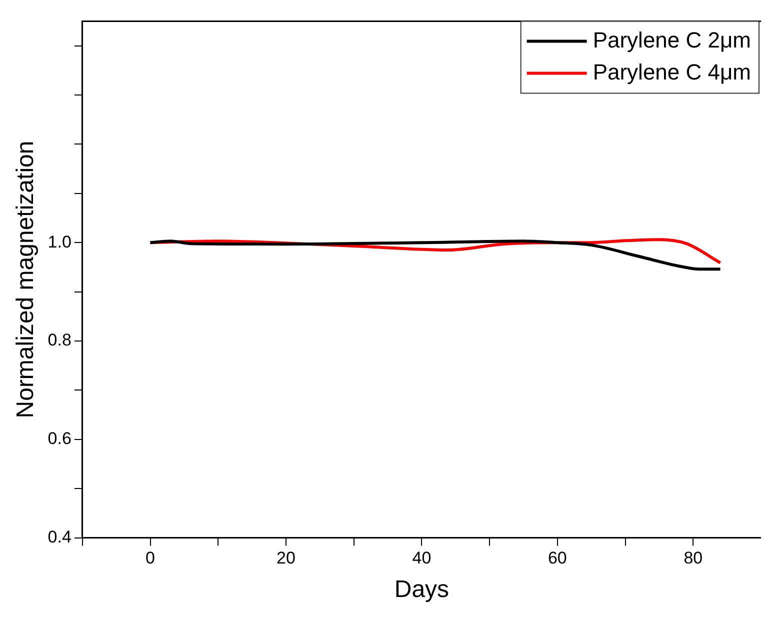 The height and width of the screenshot is (617, 769). I want to click on legend-label: Parylene C 2μm, so click(672, 39).